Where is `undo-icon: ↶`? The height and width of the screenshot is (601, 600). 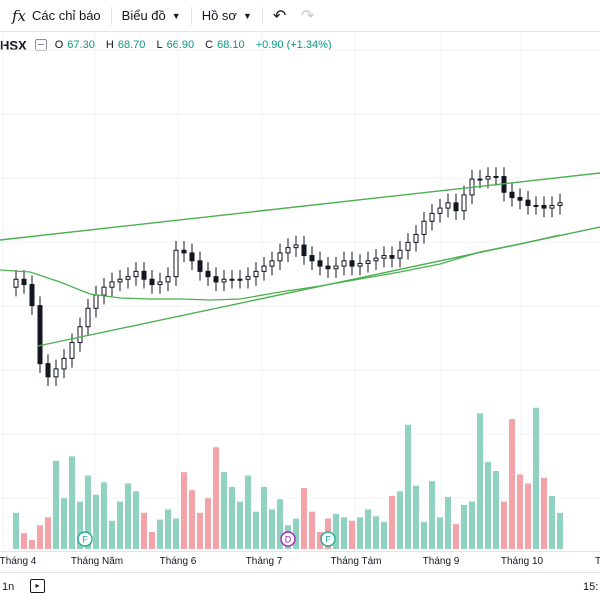
undo-icon: ↶ is located at coordinates (279, 16).